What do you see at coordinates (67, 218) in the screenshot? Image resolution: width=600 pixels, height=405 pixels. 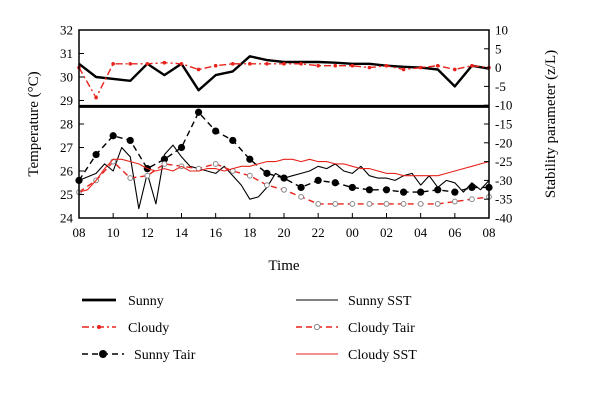 I see `y-left-tick-label: 24` at bounding box center [67, 218].